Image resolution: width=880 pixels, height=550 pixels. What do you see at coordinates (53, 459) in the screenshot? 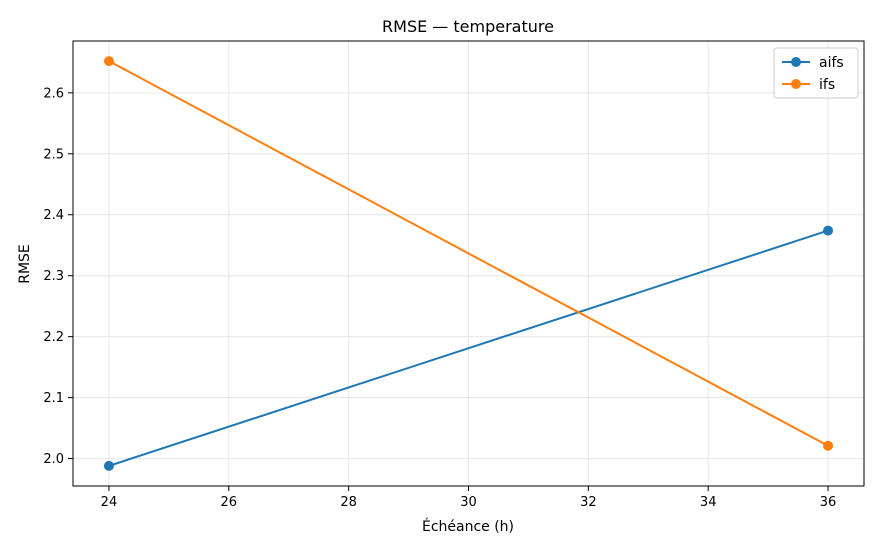
I see `y-tick-label: 2.0` at bounding box center [53, 459].